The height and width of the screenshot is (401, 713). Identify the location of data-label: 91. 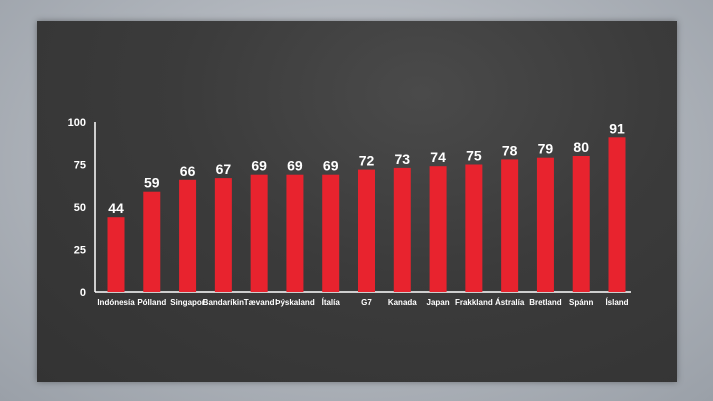
(617, 128).